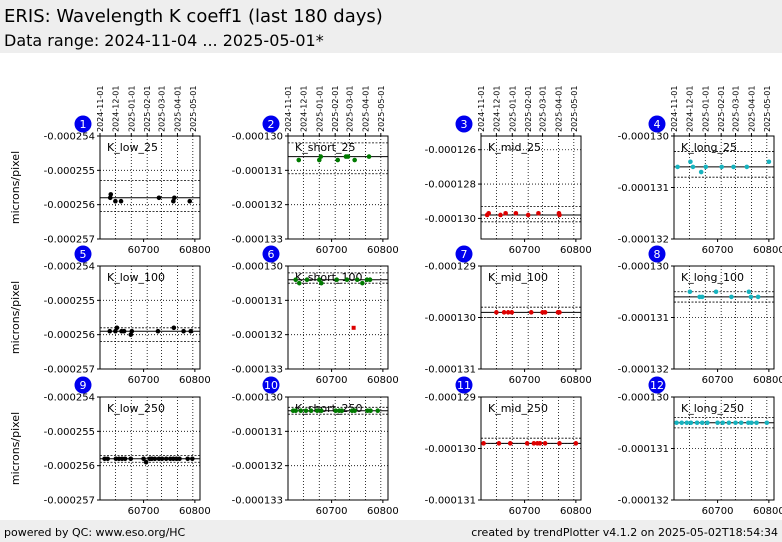 Image resolution: width=782 pixels, height=542 pixels. Describe the element at coordinates (15, 317) in the screenshot. I see `y-axis-label: microns/pixel` at that location.